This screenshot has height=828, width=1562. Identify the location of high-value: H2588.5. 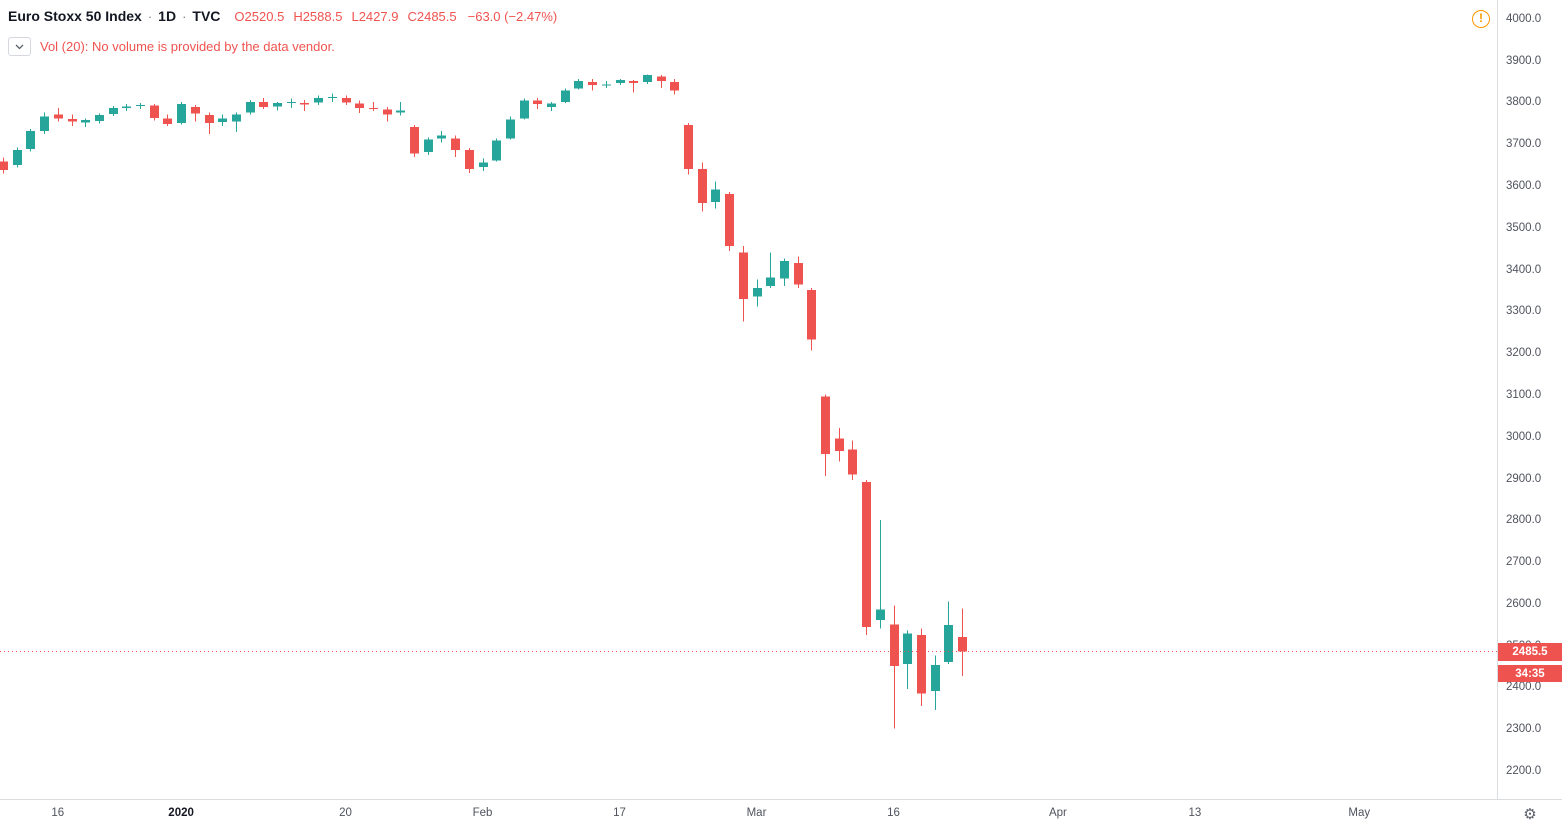
(318, 16).